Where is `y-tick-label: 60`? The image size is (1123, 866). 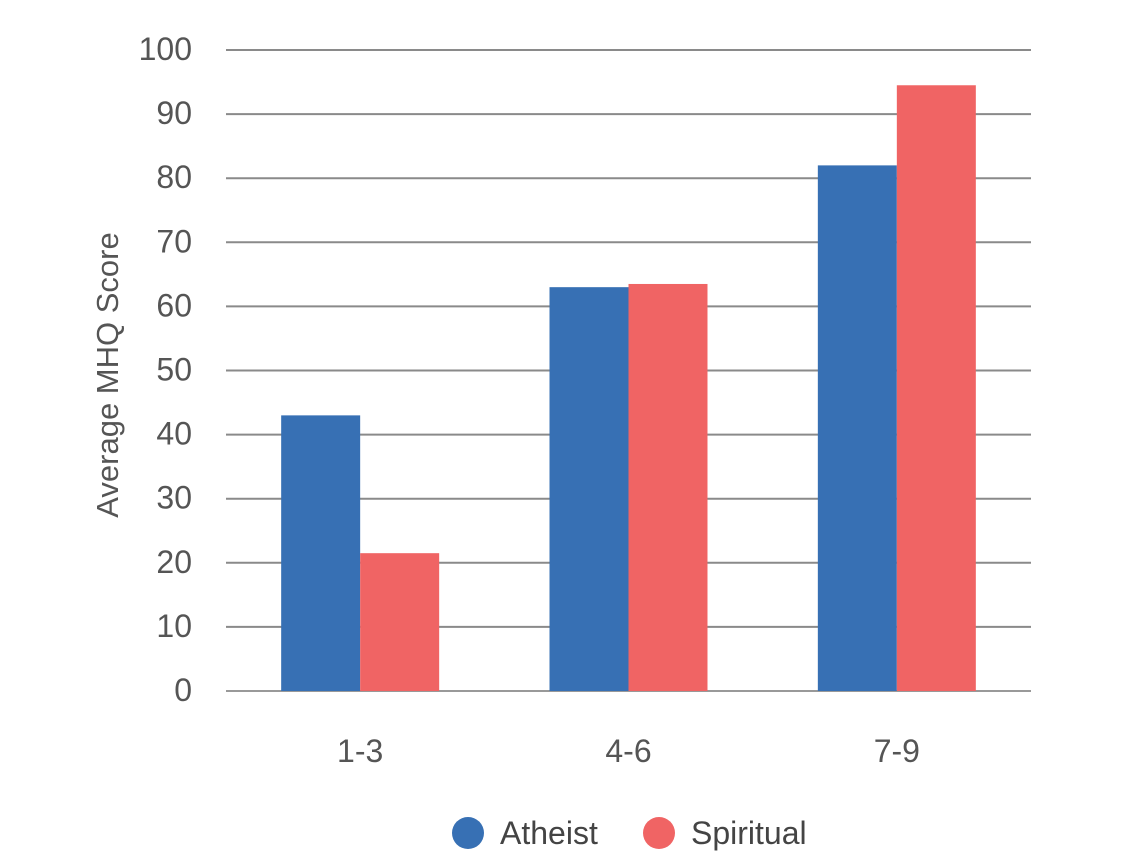 y-tick-label: 60 is located at coordinates (174, 305).